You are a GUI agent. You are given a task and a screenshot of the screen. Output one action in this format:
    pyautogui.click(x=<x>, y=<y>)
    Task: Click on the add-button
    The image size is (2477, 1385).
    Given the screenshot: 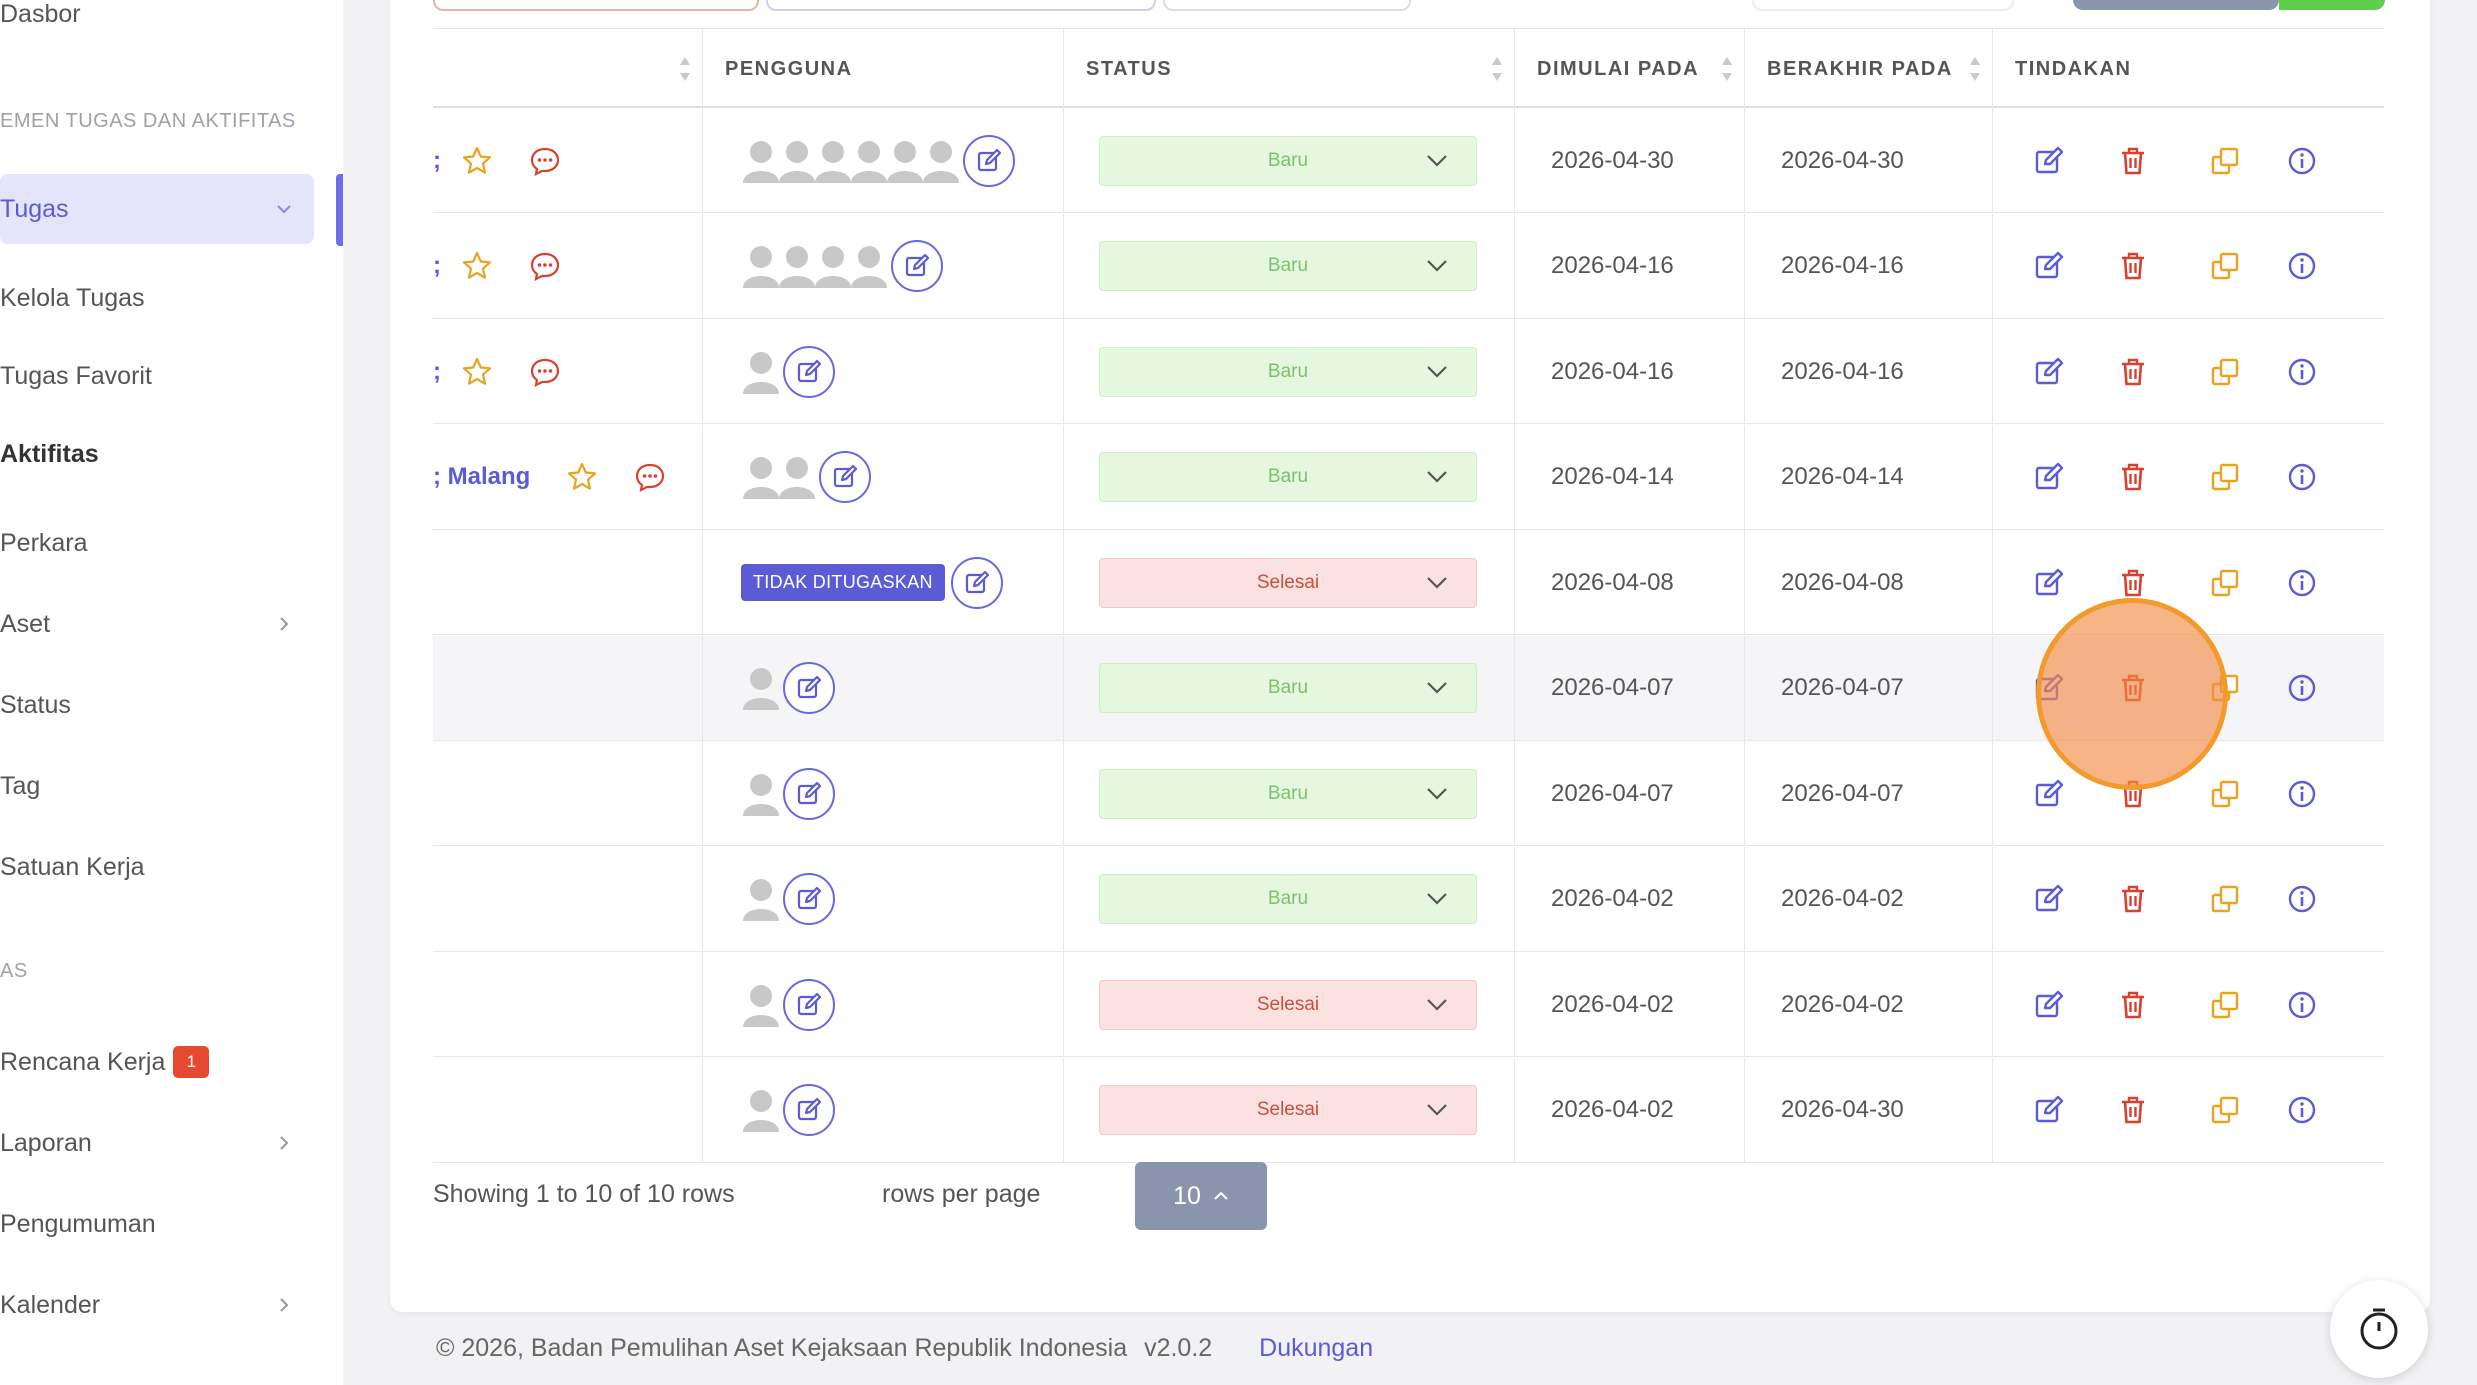 What is the action you would take?
    pyautogui.click(x=2332, y=5)
    